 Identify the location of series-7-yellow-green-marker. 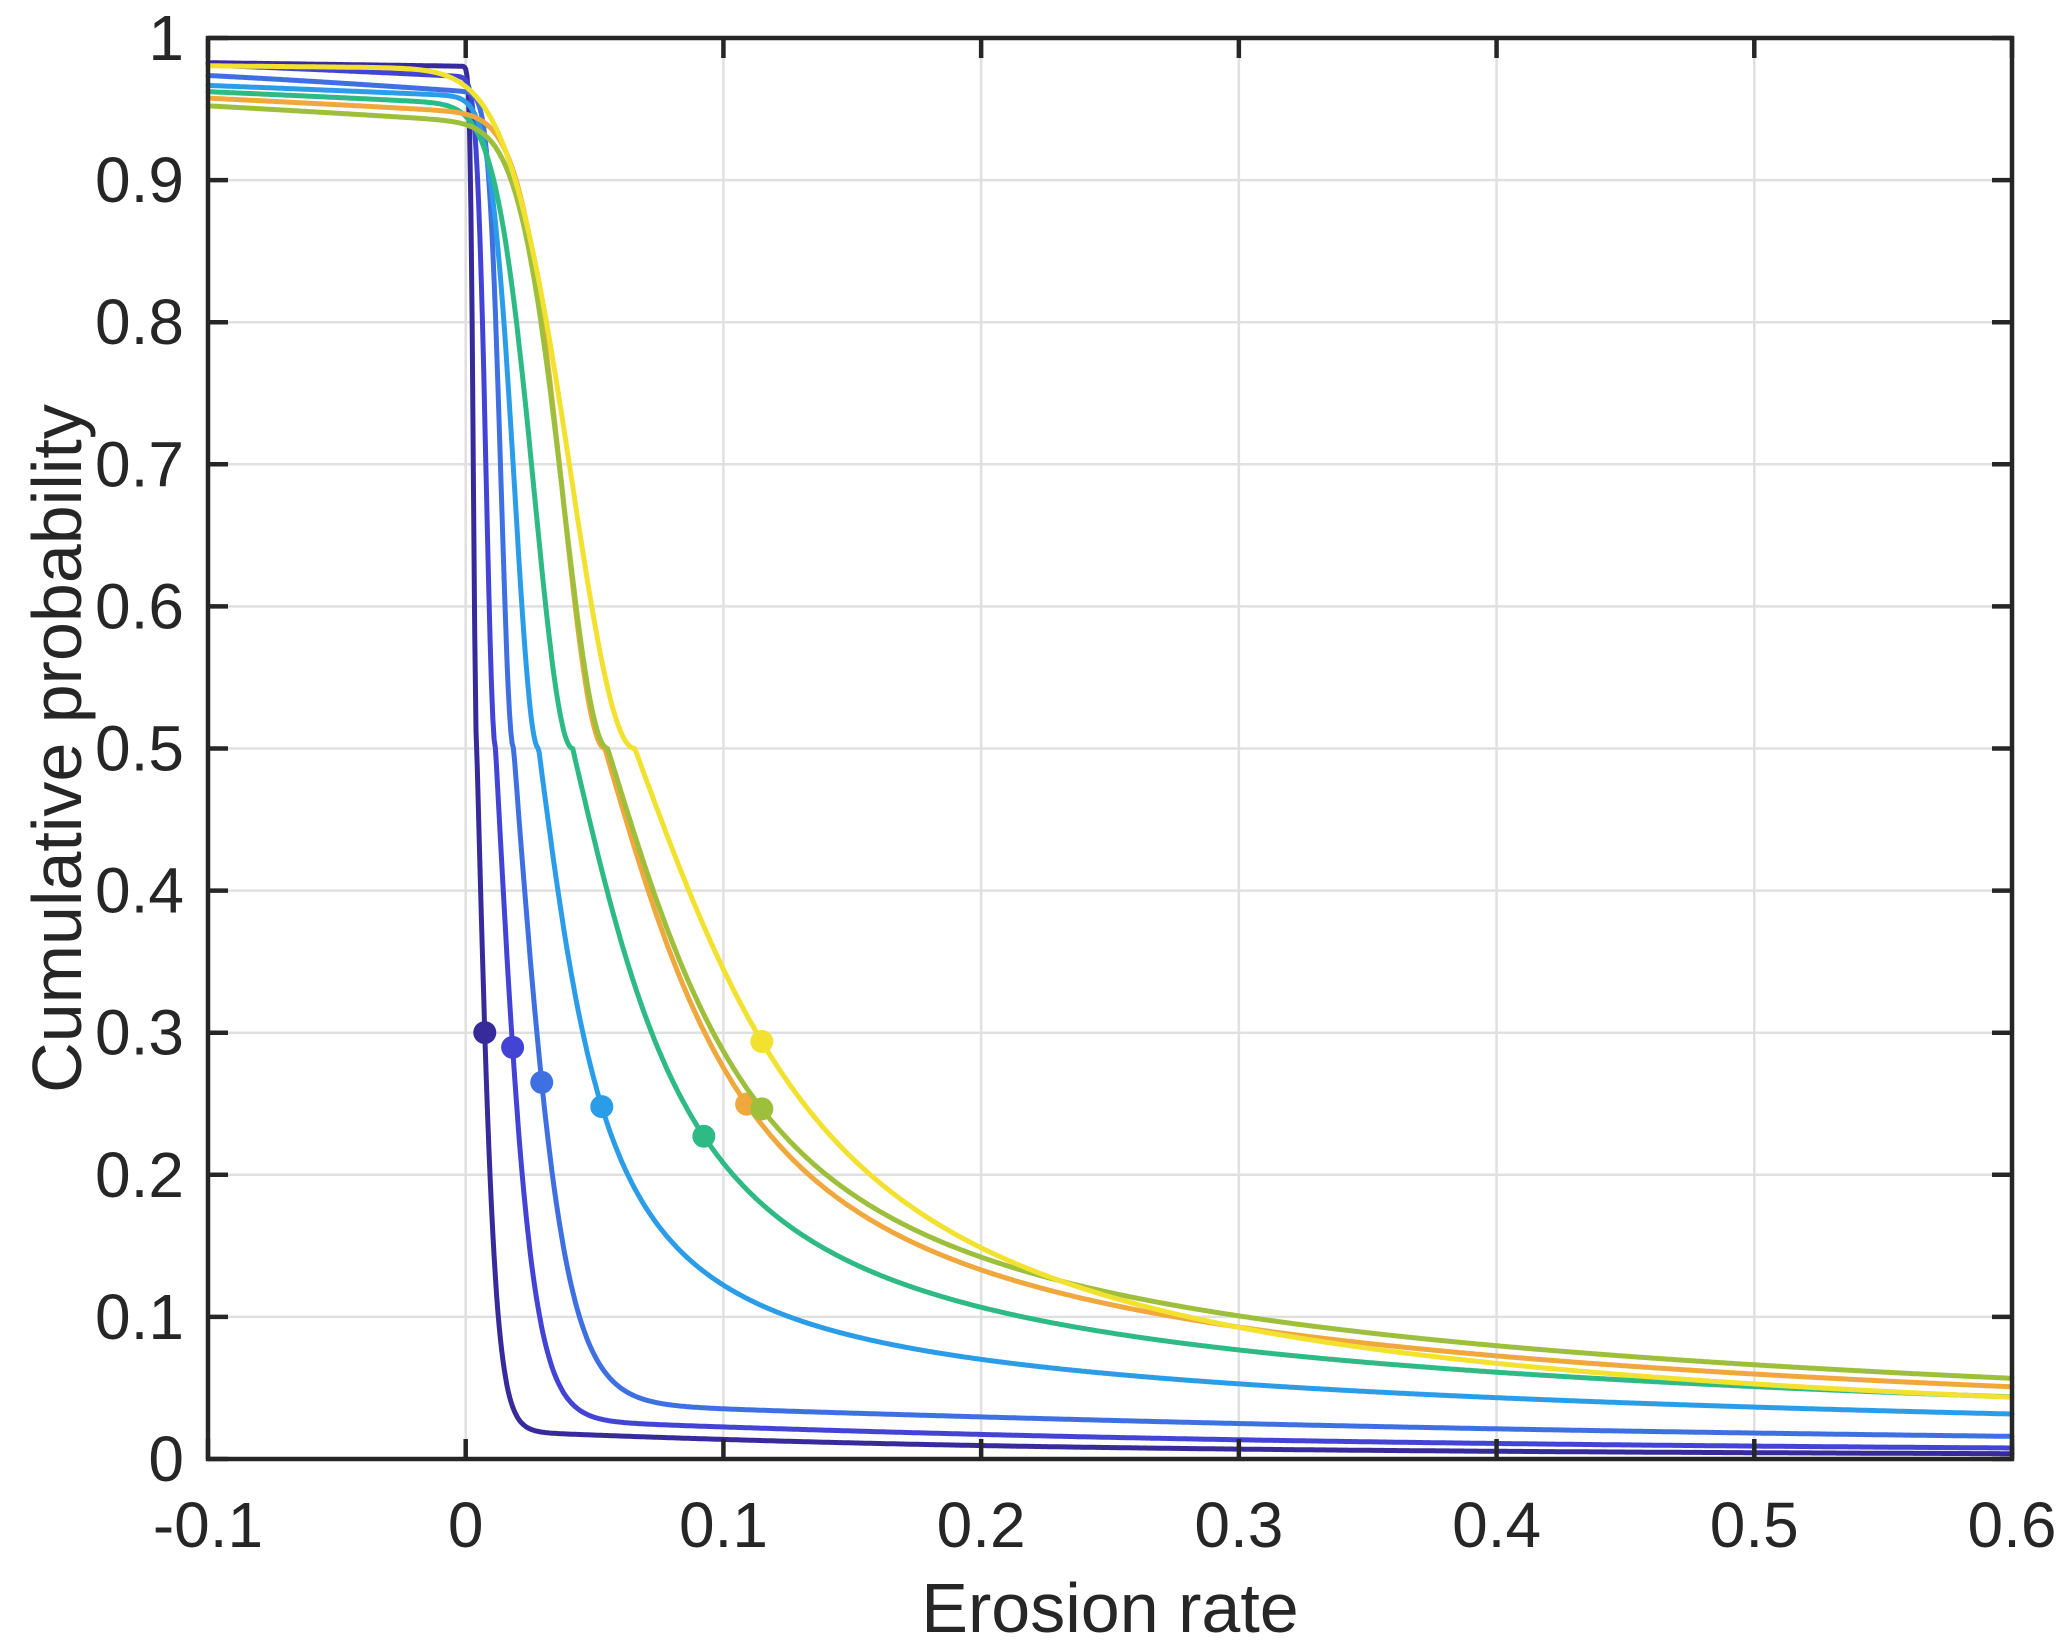
(762, 1109).